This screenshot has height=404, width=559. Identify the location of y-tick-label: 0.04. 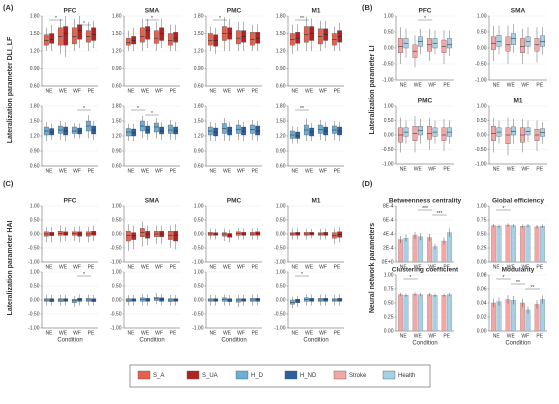
(482, 303).